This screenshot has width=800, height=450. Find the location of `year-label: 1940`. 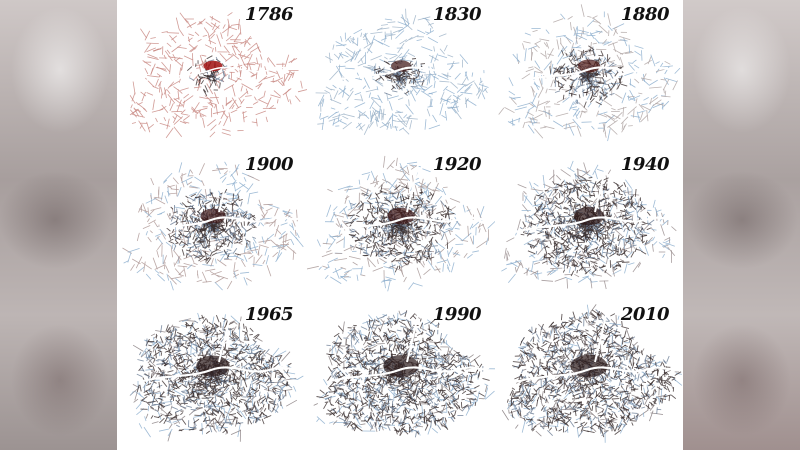

year-label: 1940 is located at coordinates (645, 164).